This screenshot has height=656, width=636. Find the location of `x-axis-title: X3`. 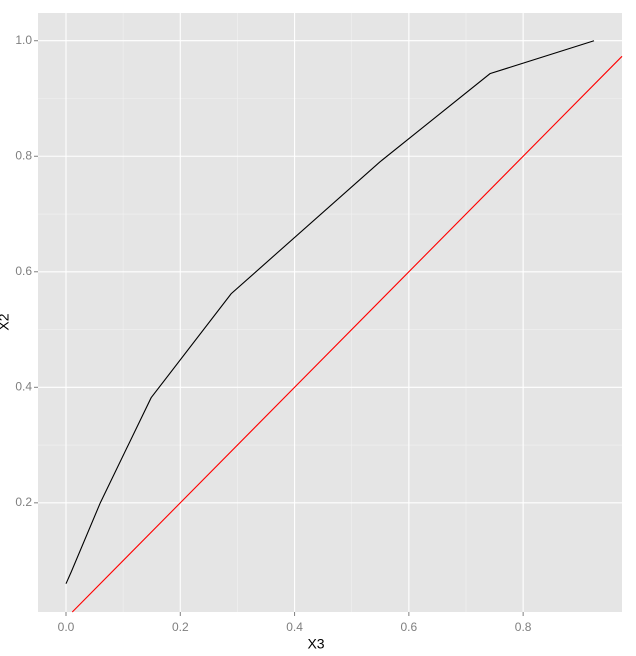

x-axis-title: X3 is located at coordinates (315, 644).